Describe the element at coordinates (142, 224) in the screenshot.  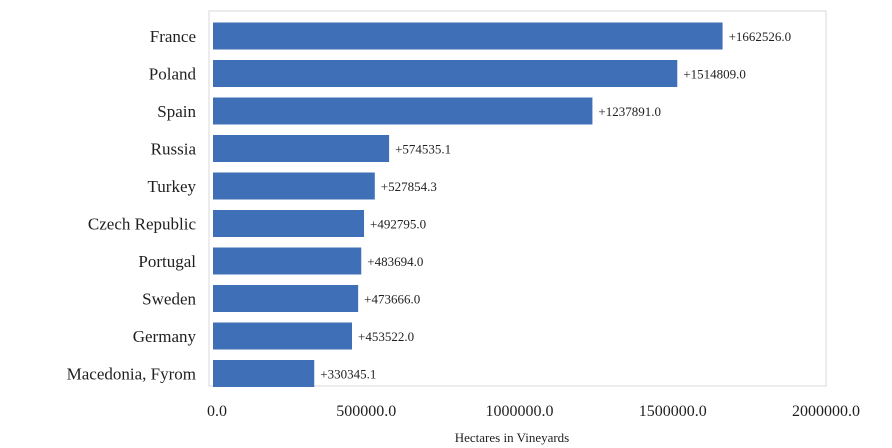
I see `category-label: Czech Republic` at that location.